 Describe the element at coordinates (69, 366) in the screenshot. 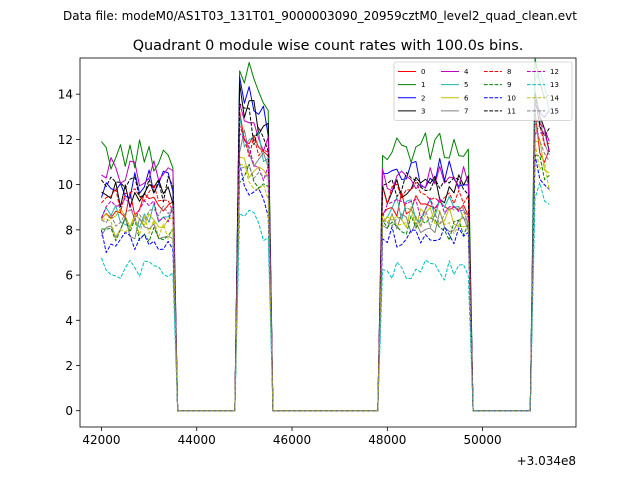

I see `y-tick-label: 2` at that location.